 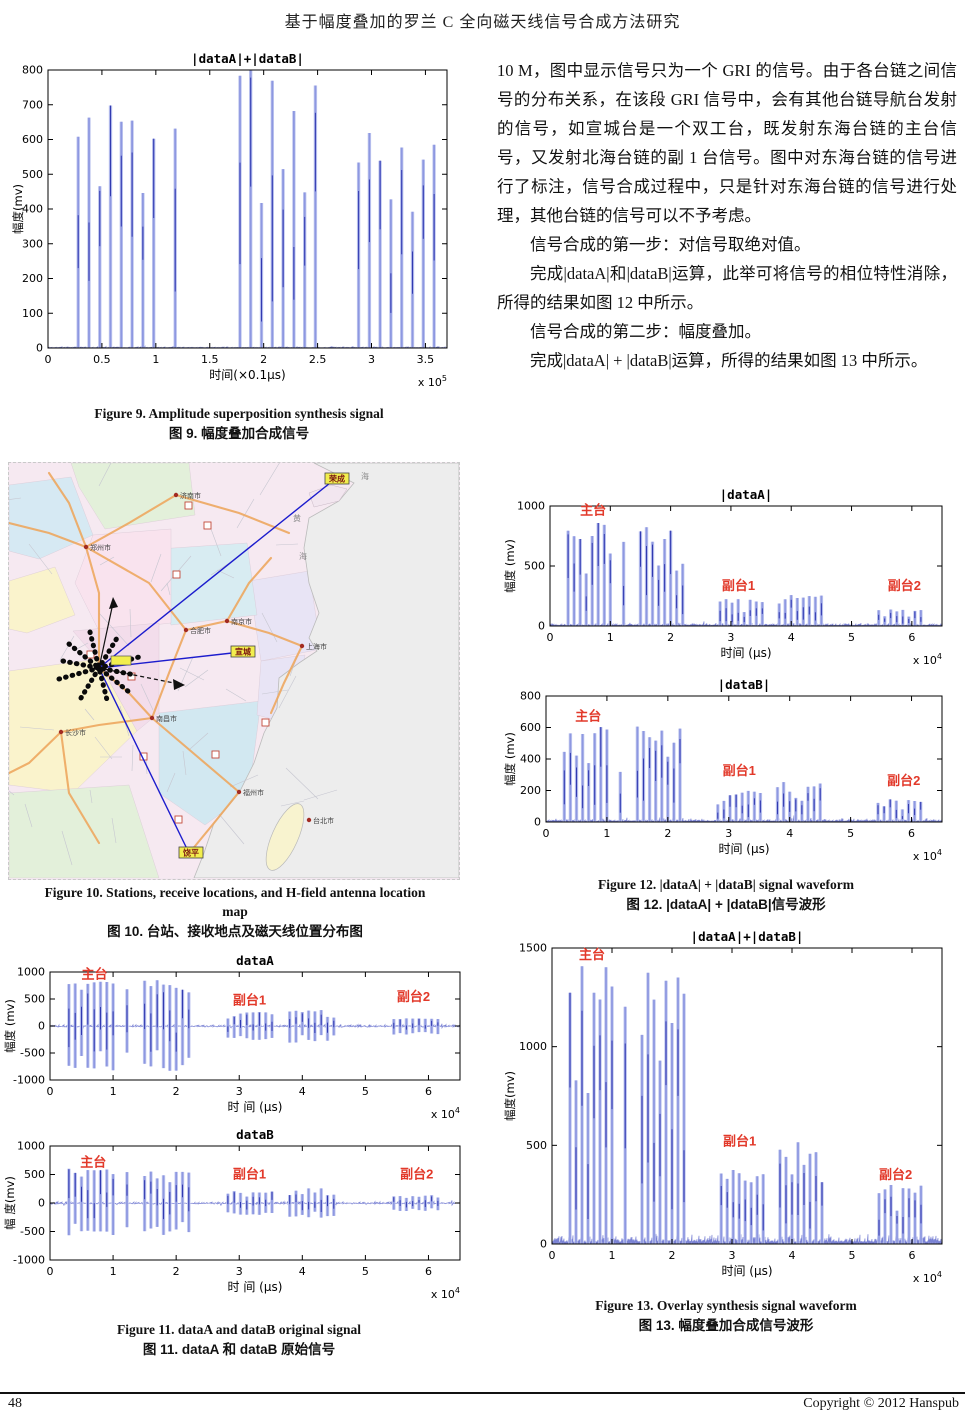 I want to click on svg-text: |dataA|, so click(x=746, y=494).